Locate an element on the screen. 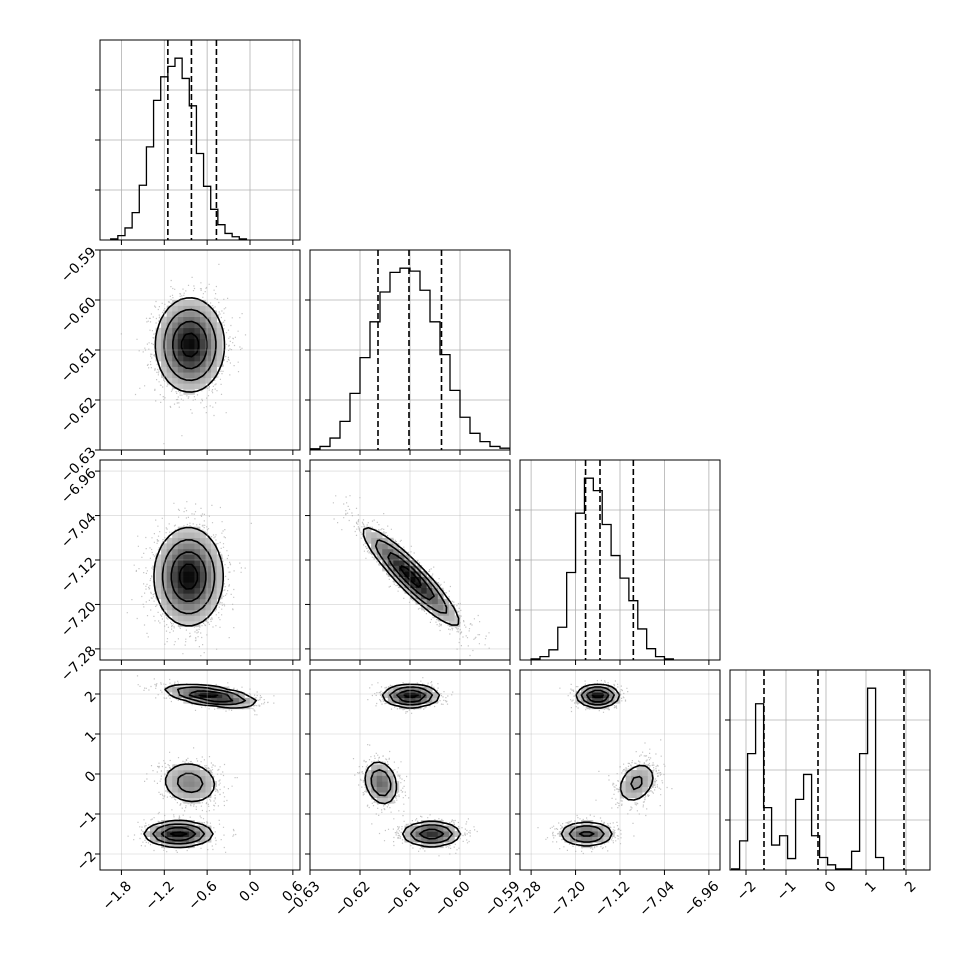 Image resolution: width=970 pixels, height=970 pixels. x-tick-label: −1 is located at coordinates (787, 891).